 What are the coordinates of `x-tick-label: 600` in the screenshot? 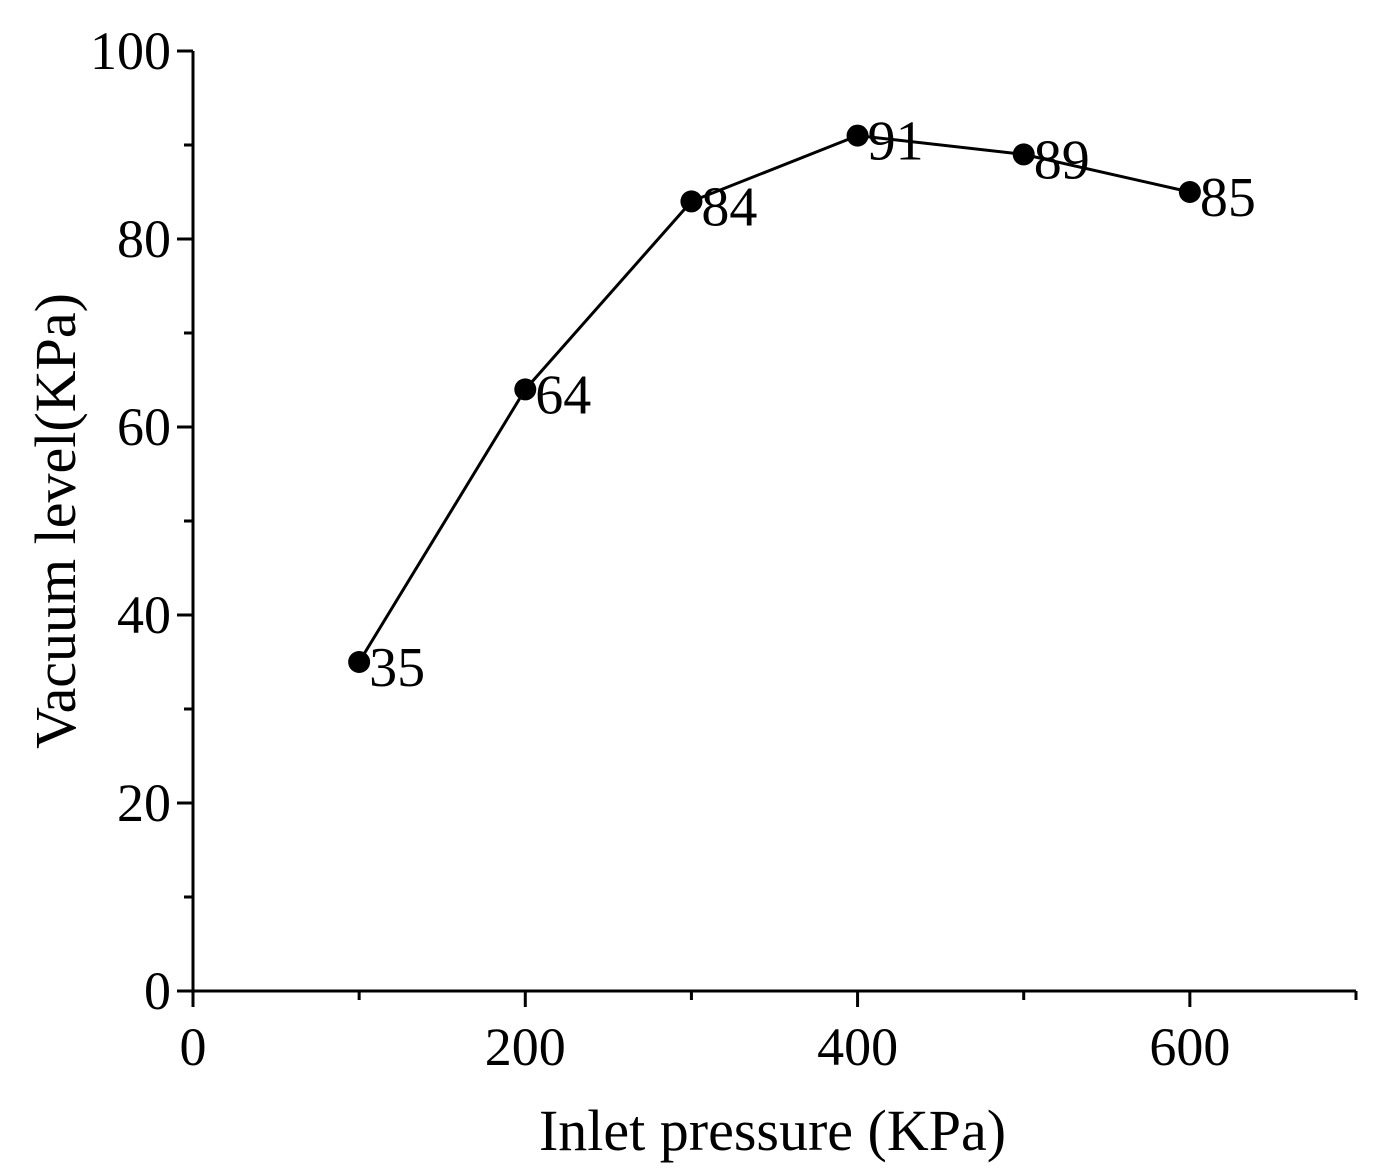 It's located at (1189, 1047).